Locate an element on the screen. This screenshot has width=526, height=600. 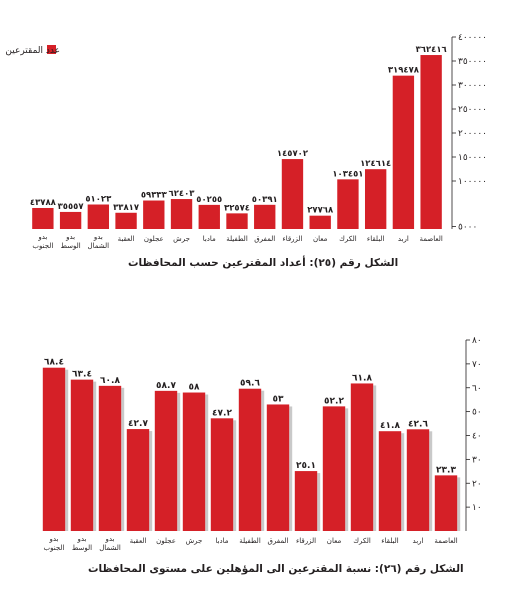
bar-value-label: ٤٧.٢ is located at coordinates (222, 413).